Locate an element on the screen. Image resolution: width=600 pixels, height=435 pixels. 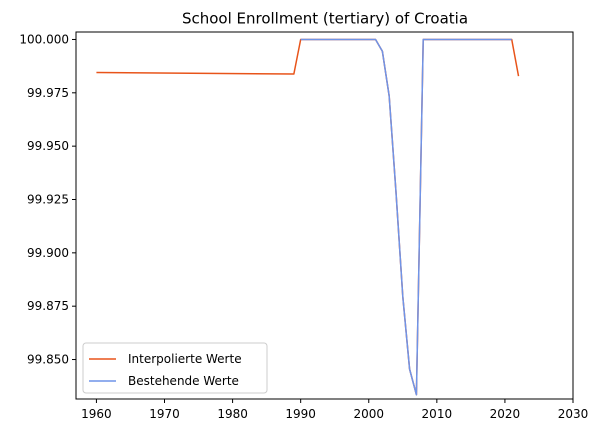
y-tick-label: 100.000 is located at coordinates (44, 39).